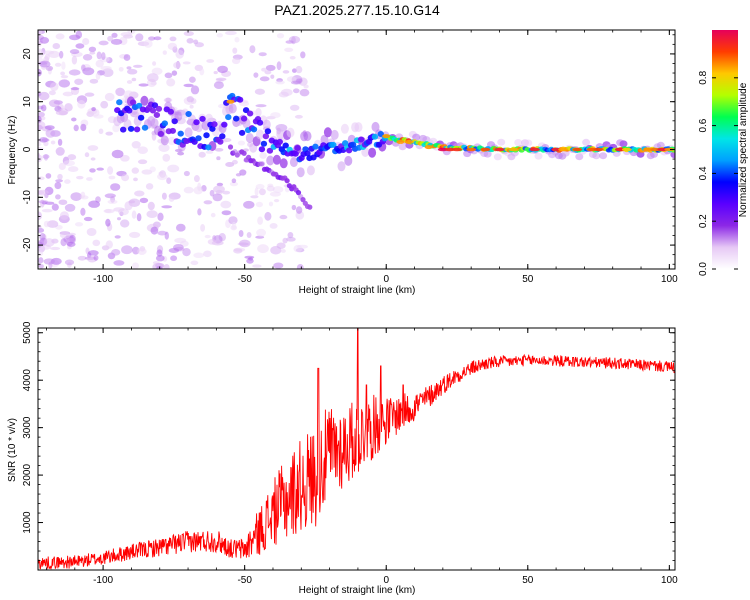 The image size is (750, 600). What do you see at coordinates (103, 580) in the screenshot?
I see `x-tick-label: -100` at bounding box center [103, 580].